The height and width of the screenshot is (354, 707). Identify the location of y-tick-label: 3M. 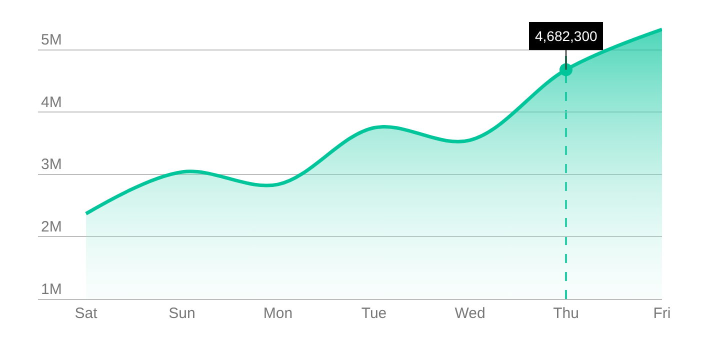
(51, 165).